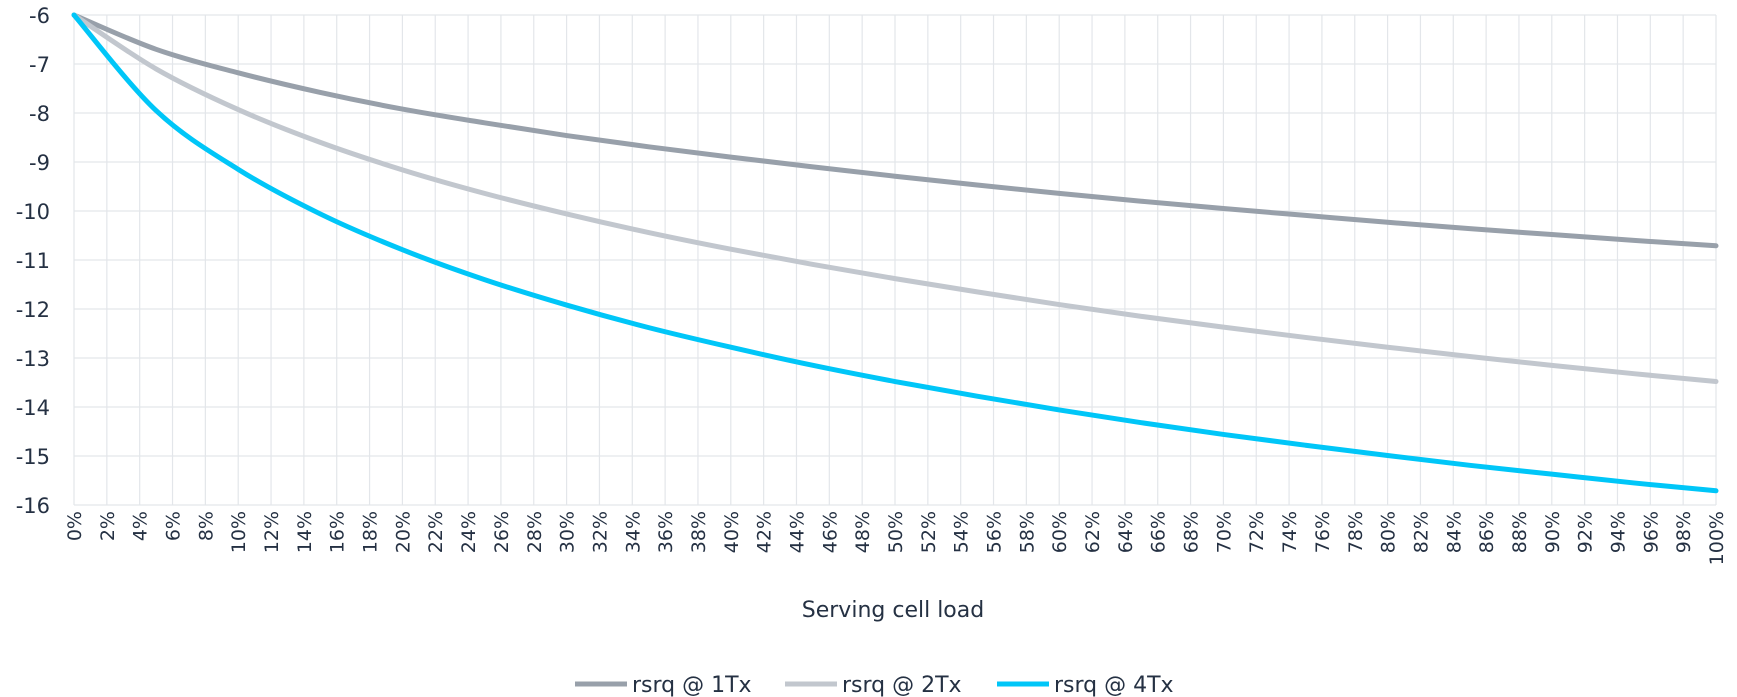 Image resolution: width=1737 pixels, height=697 pixels. I want to click on x-tick-label: 76%, so click(1323, 532).